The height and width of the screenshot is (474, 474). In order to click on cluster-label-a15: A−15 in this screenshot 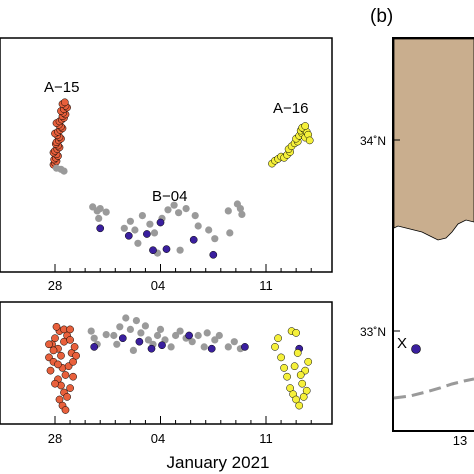, I will do `click(61, 87)`.